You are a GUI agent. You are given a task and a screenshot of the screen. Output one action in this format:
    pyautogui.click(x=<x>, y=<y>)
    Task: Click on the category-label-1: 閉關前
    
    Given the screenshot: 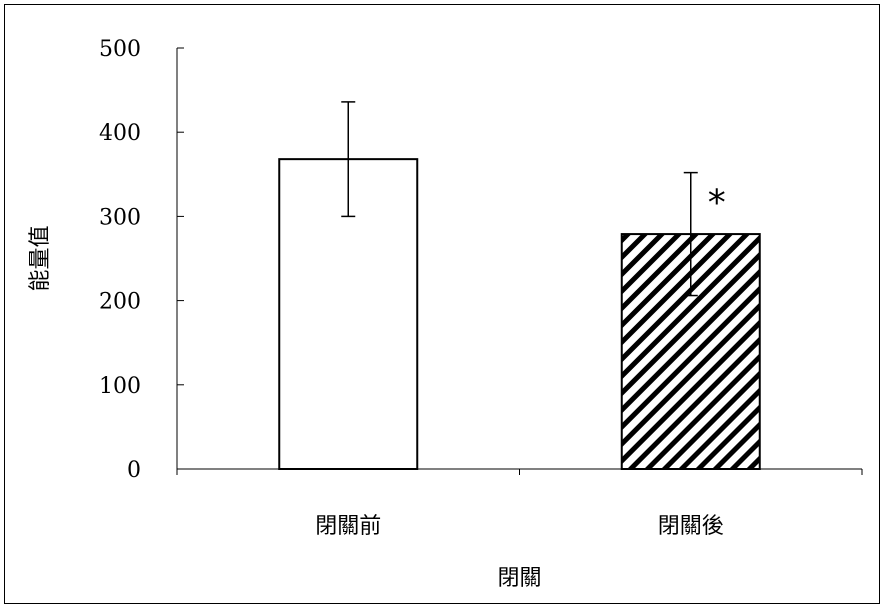 What is the action you would take?
    pyautogui.click(x=348, y=526)
    